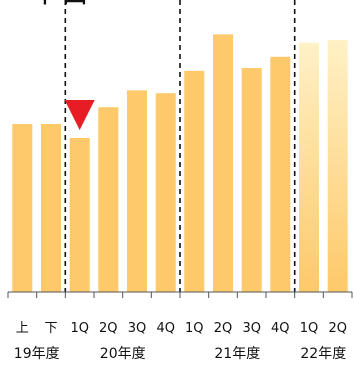 This screenshot has height=365, width=354. Describe the element at coordinates (180, 354) in the screenshot. I see `group-labels: 19年度 20年度 21年度 22年度` at that location.